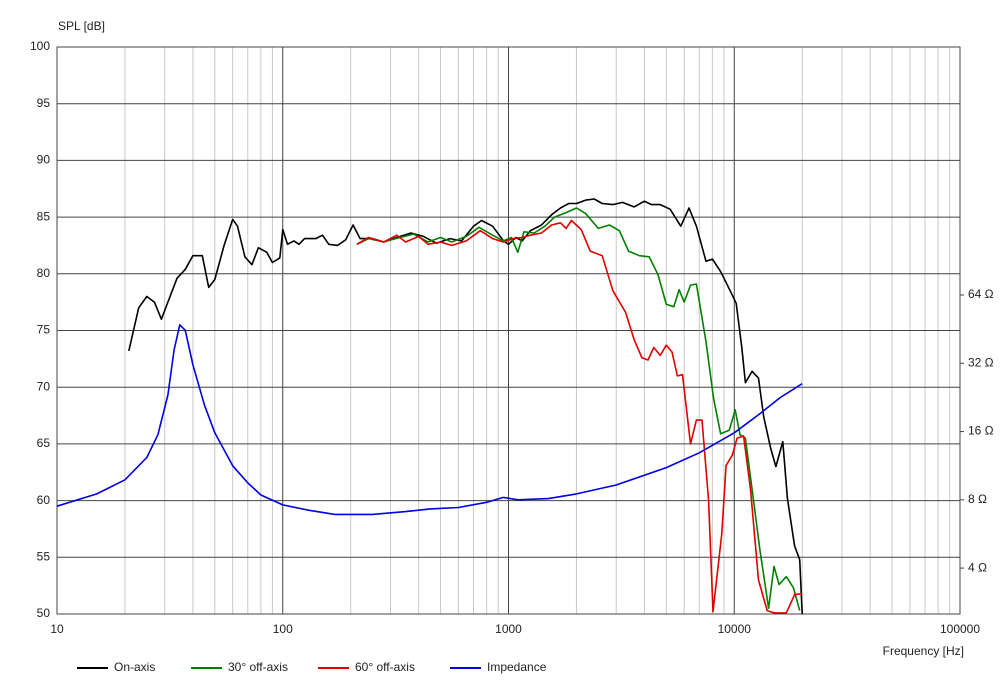 This screenshot has width=1003, height=687. I want to click on y2-tick-label: 64 Ω, so click(981, 294).